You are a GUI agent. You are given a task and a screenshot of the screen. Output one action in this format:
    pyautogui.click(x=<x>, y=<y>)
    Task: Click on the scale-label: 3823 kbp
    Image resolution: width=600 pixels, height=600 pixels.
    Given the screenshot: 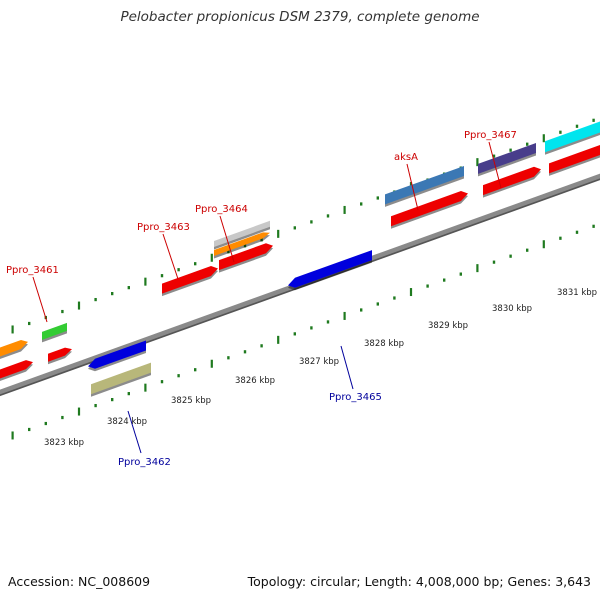 What is the action you would take?
    pyautogui.click(x=64, y=443)
    